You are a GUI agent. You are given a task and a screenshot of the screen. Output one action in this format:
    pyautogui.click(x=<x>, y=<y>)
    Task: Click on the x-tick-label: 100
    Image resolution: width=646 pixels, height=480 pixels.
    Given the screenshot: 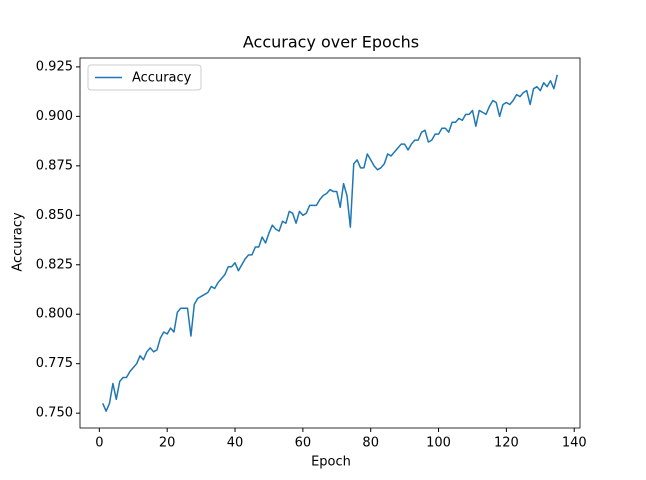 What is the action you would take?
    pyautogui.click(x=438, y=443)
    